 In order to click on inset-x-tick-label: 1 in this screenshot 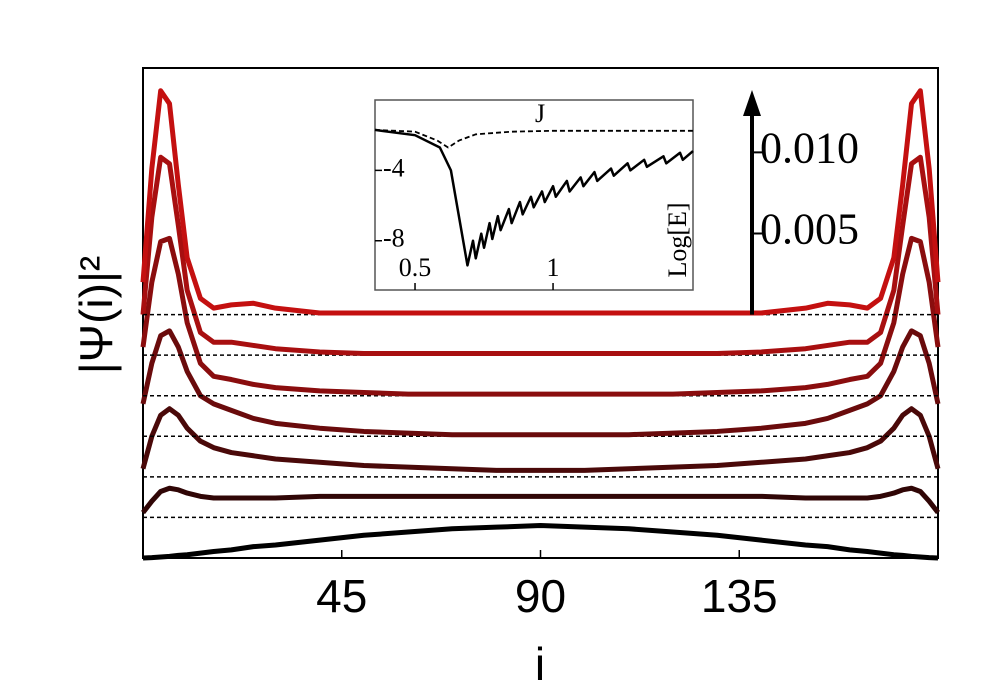, I will do `click(553, 267)`.